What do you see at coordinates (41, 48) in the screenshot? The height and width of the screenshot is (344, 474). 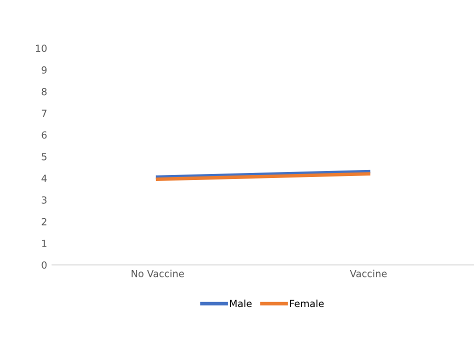 I see `y-tick-label: 10` at bounding box center [41, 48].